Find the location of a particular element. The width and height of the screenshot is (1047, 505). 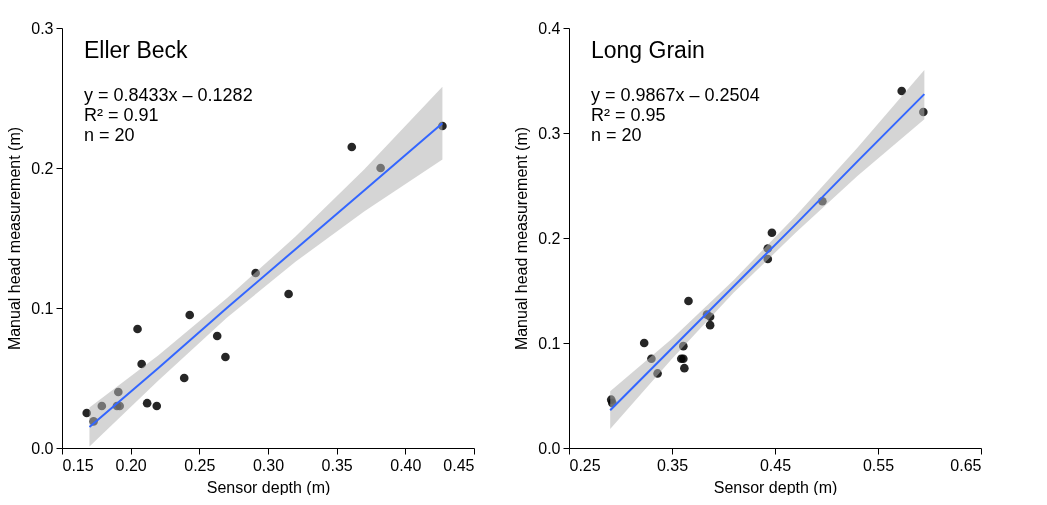

annotation: R² = 0.91 is located at coordinates (121, 115).